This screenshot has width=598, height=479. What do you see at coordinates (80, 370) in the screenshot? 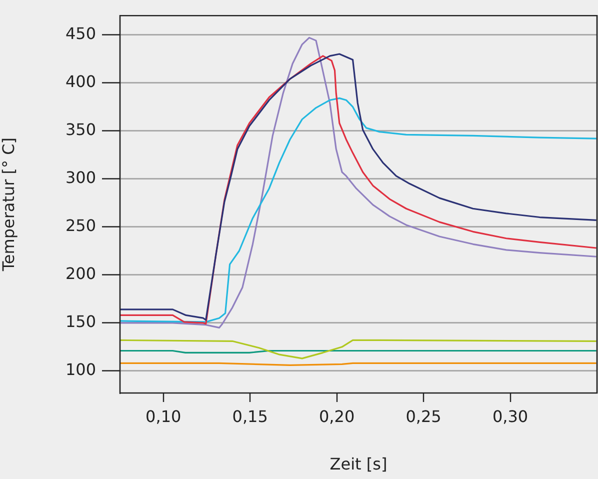
I see `y-tick-label: 100` at bounding box center [80, 370].